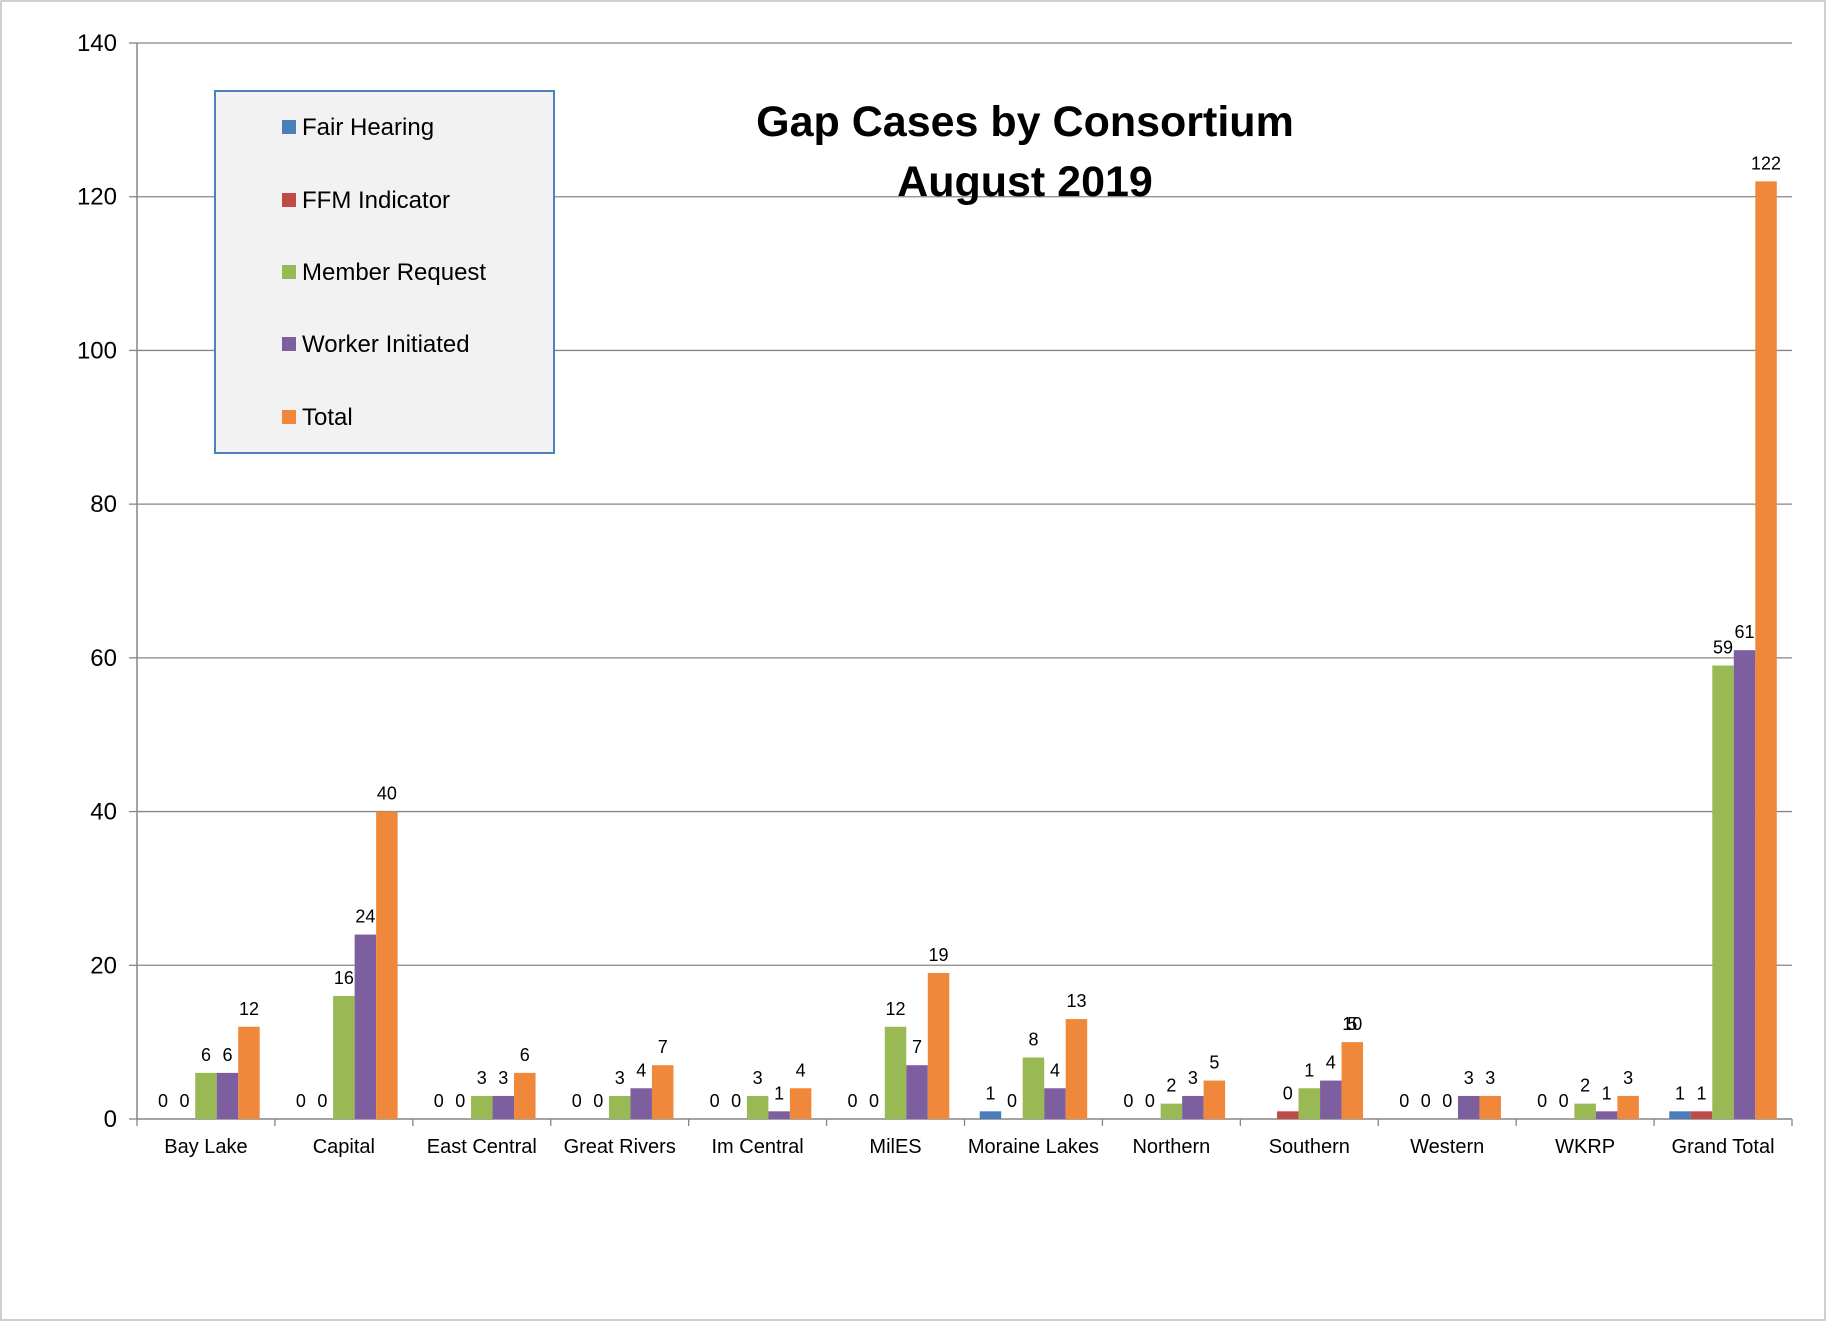 This screenshot has width=1826, height=1326. I want to click on data-label-ffm-indicator-capital: 0, so click(322, 1101).